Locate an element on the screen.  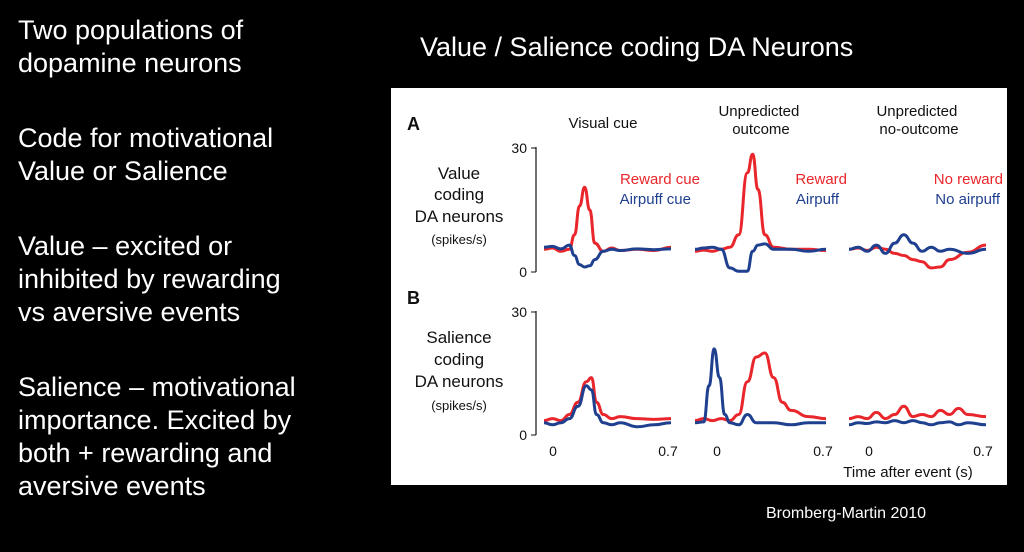
legend-red: No reward is located at coordinates (968, 179).